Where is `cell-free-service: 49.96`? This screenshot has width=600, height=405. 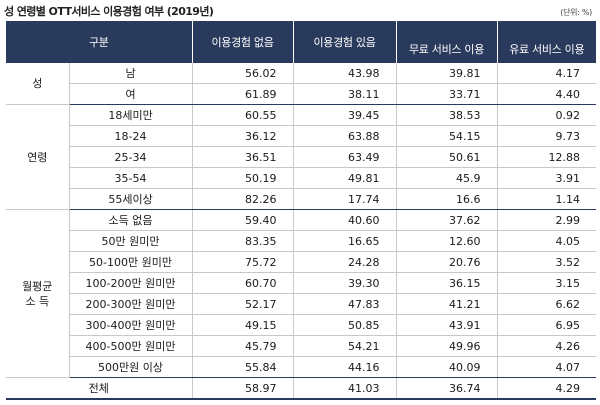
cell-free-service: 49.96 is located at coordinates (446, 346).